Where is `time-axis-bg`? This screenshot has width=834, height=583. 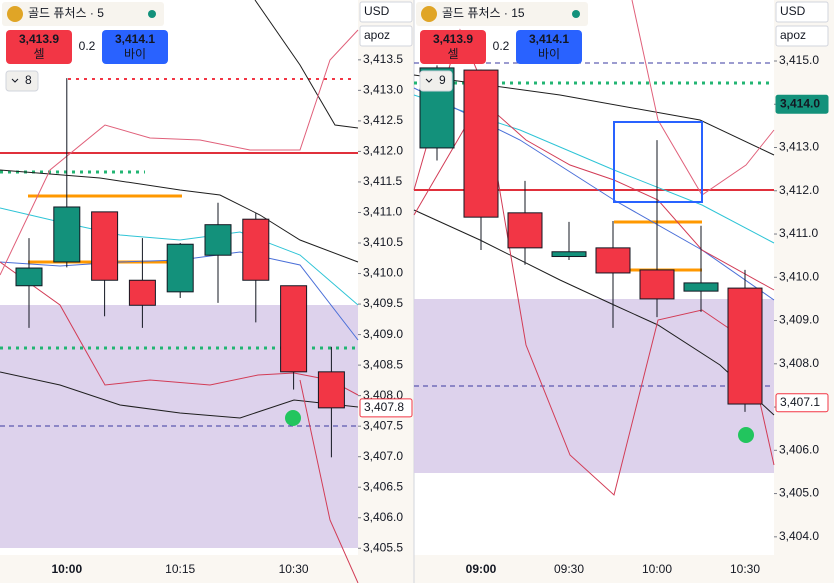
time-axis-bg is located at coordinates (417, 569).